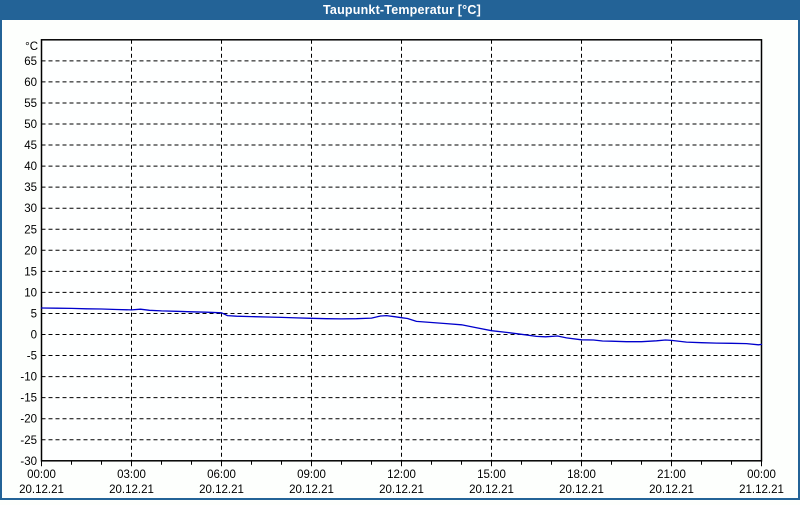  I want to click on x-tick-time-label: 12:00, so click(401, 475).